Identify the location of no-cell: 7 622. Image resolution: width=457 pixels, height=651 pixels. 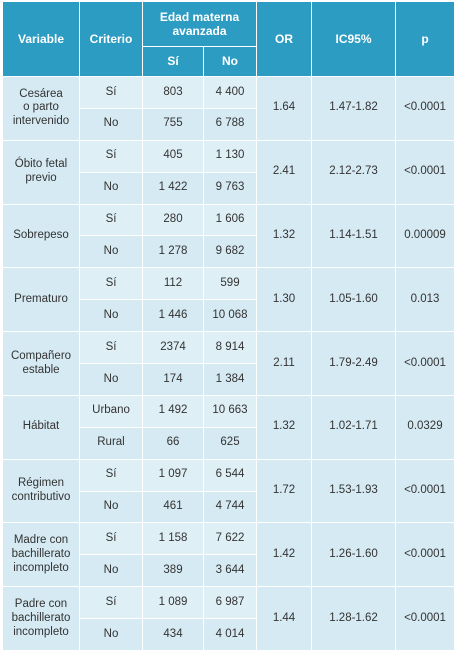
(230, 539).